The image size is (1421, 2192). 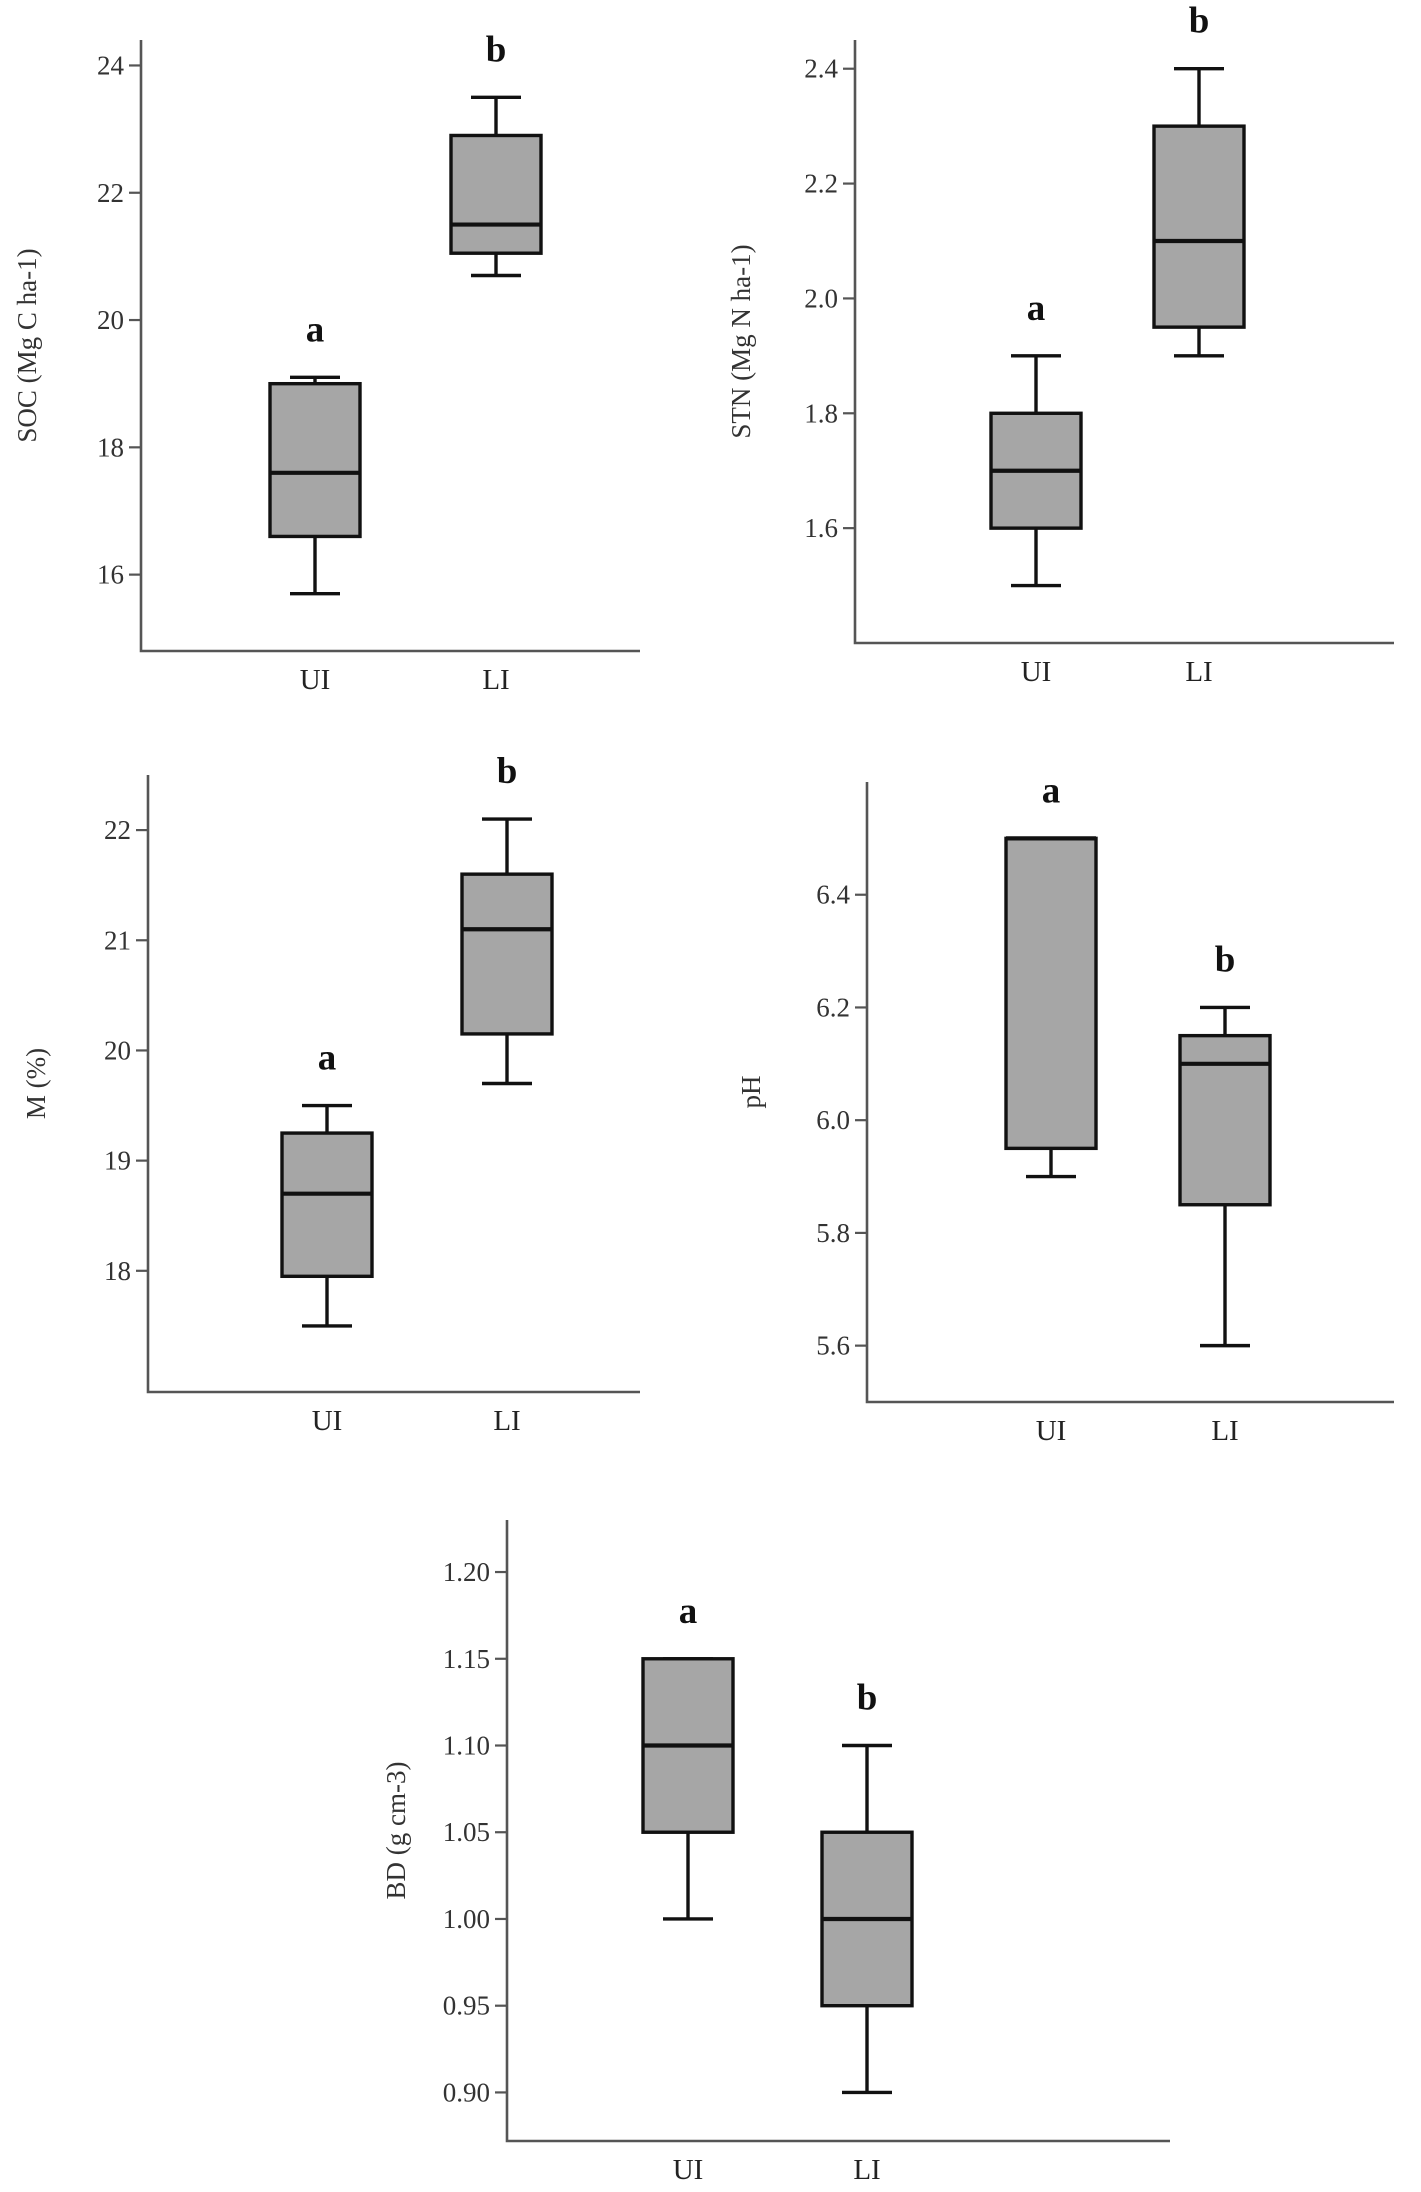 What do you see at coordinates (466, 2092) in the screenshot?
I see `y-tick-label: 0.90` at bounding box center [466, 2092].